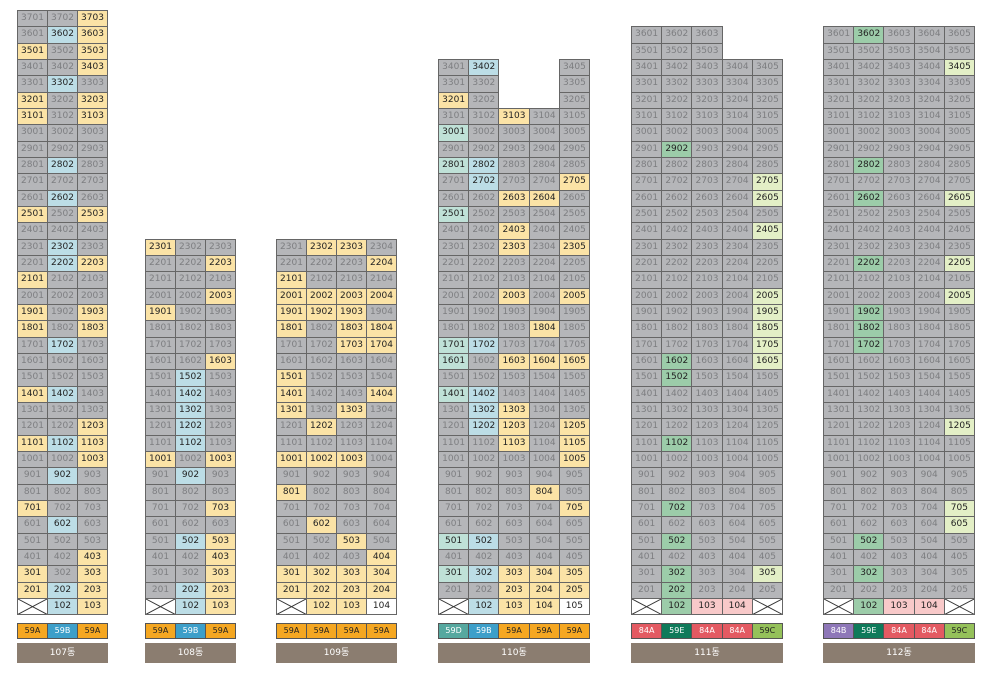 This screenshot has width=997, height=676. What do you see at coordinates (929, 215) in the screenshot?
I see `unit-2504: 2504` at bounding box center [929, 215].